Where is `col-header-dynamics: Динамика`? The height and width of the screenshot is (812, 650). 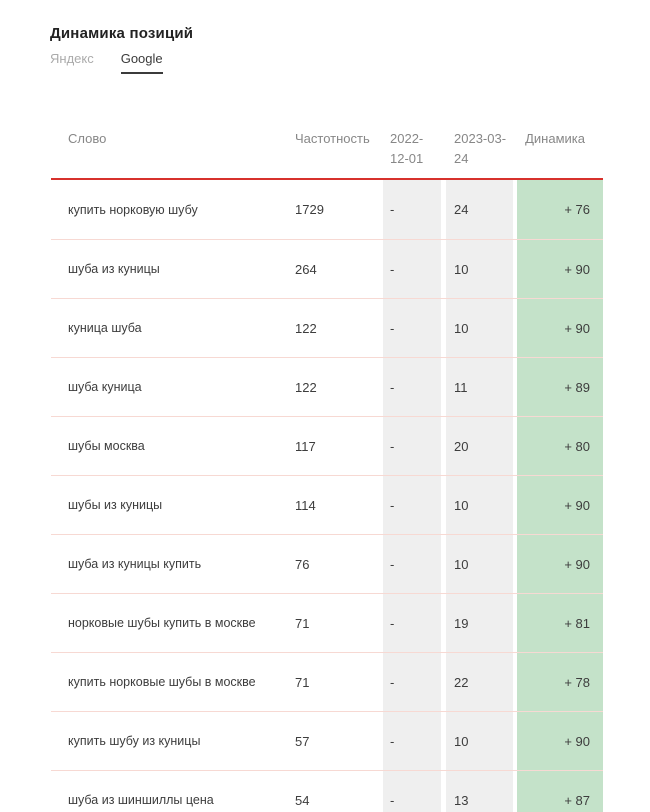 col-header-dynamics: Динамика is located at coordinates (555, 138).